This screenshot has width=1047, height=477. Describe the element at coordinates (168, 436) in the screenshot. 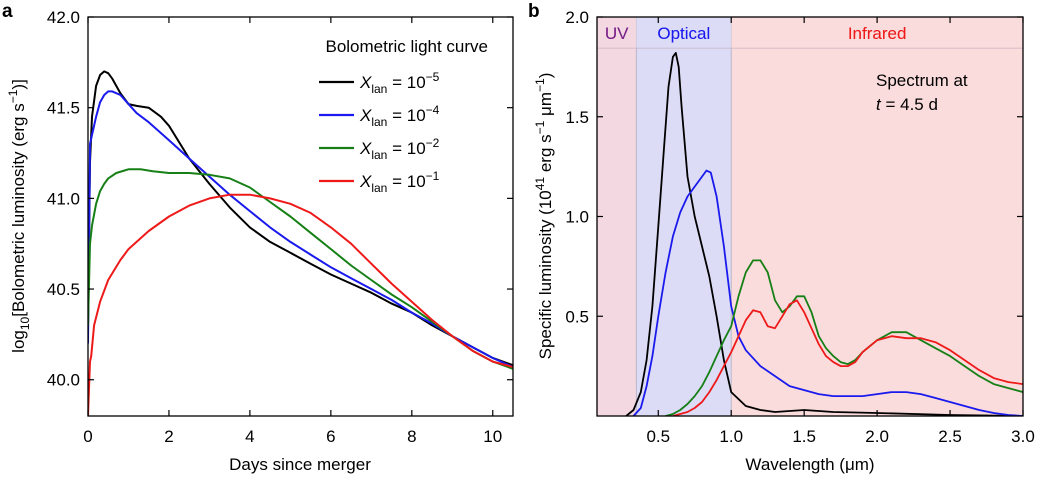

I see `panel-a-xtick-label-1: 2` at that location.